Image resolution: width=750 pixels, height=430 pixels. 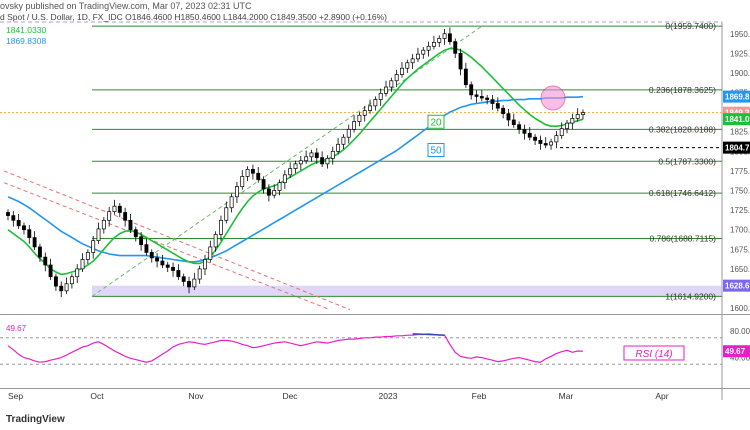 What do you see at coordinates (15, 396) in the screenshot?
I see `x-tick-label: Sep` at bounding box center [15, 396].